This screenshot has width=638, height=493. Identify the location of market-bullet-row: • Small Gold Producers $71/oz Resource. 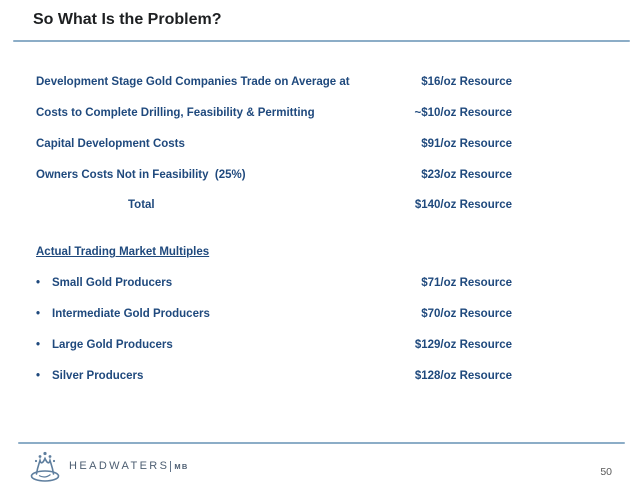
(274, 283).